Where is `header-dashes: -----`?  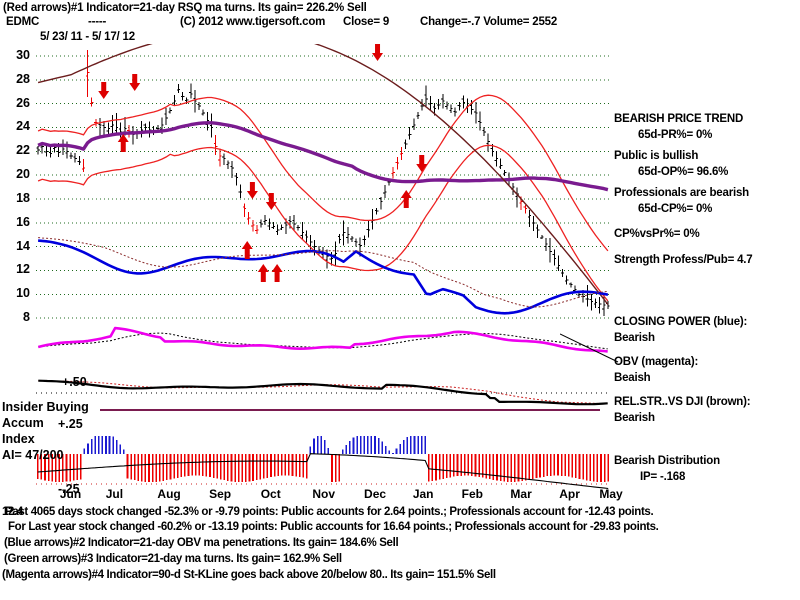 header-dashes: ----- is located at coordinates (97, 22).